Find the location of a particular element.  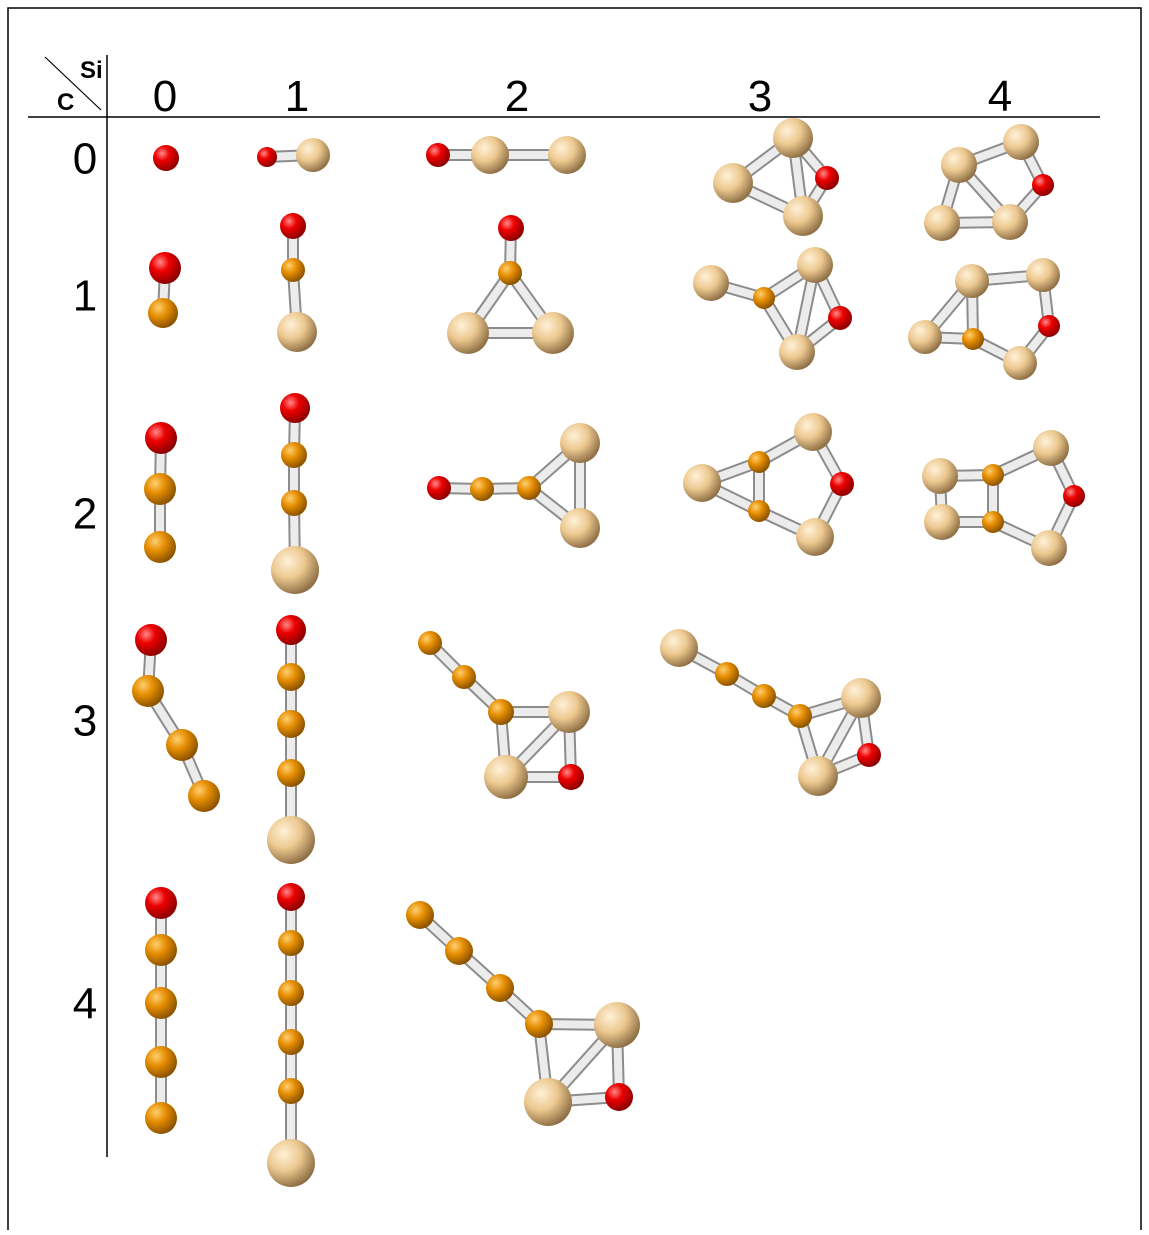

corner-diagonal is located at coordinates (73, 83).